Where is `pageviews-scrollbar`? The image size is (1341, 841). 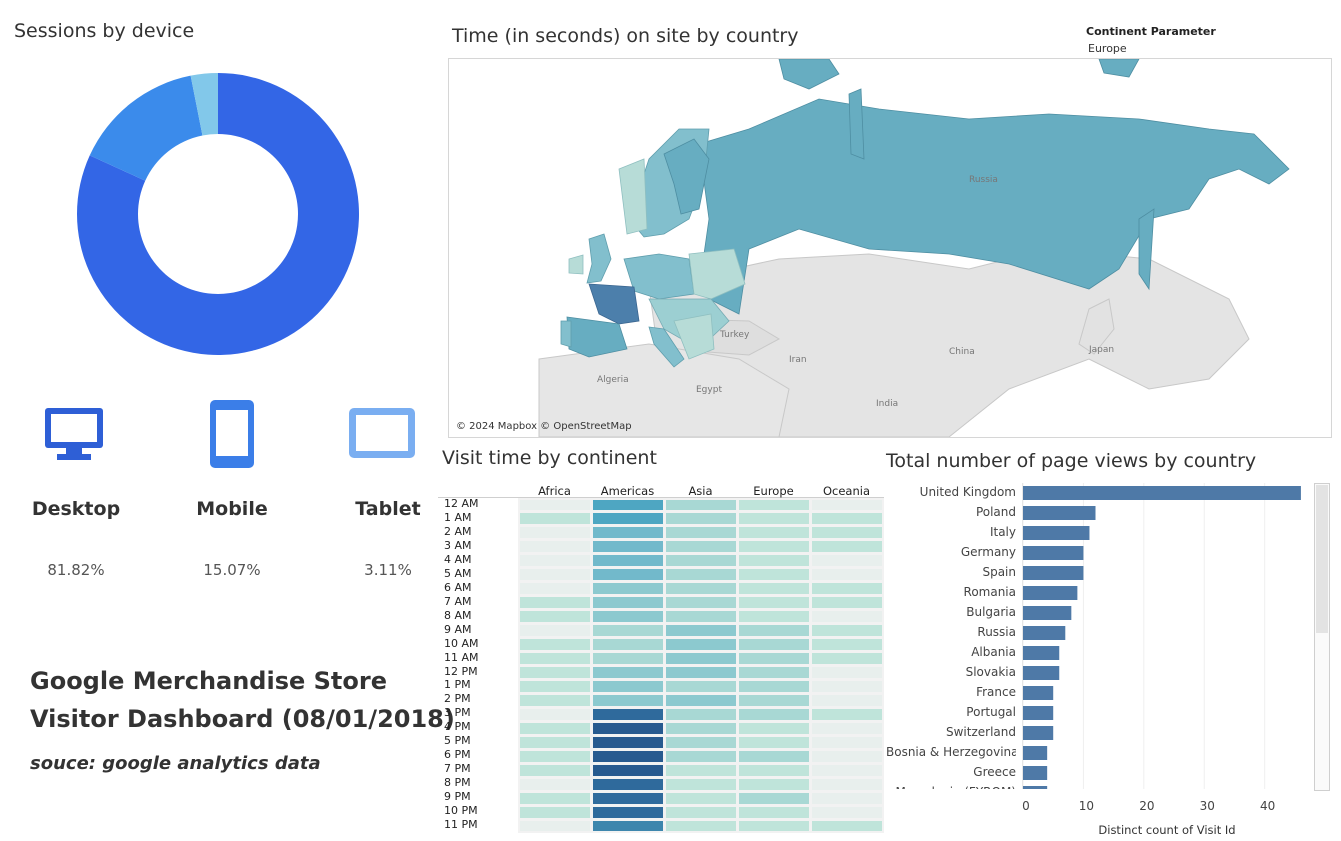 pageviews-scrollbar is located at coordinates (1322, 637).